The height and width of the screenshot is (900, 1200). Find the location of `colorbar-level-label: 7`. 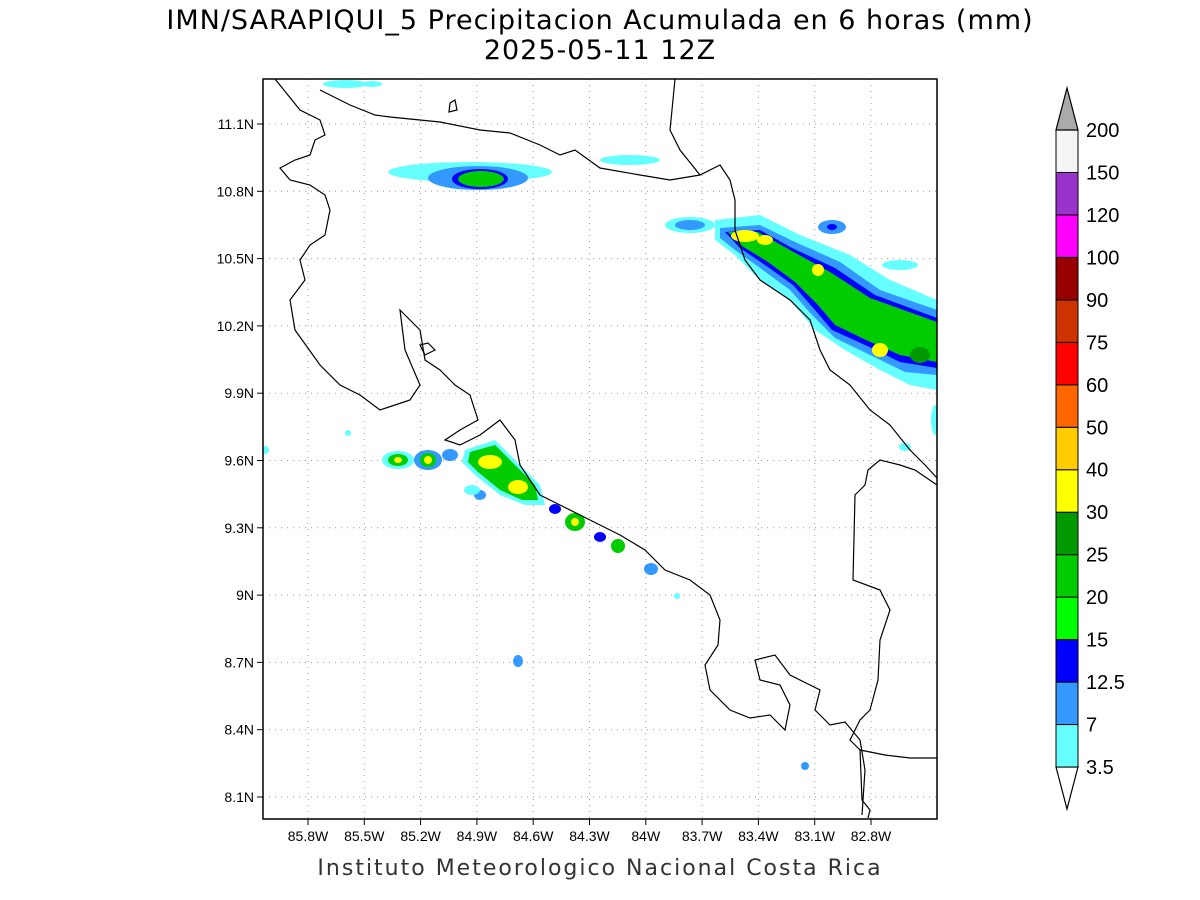

colorbar-level-label: 7 is located at coordinates (1091, 726).